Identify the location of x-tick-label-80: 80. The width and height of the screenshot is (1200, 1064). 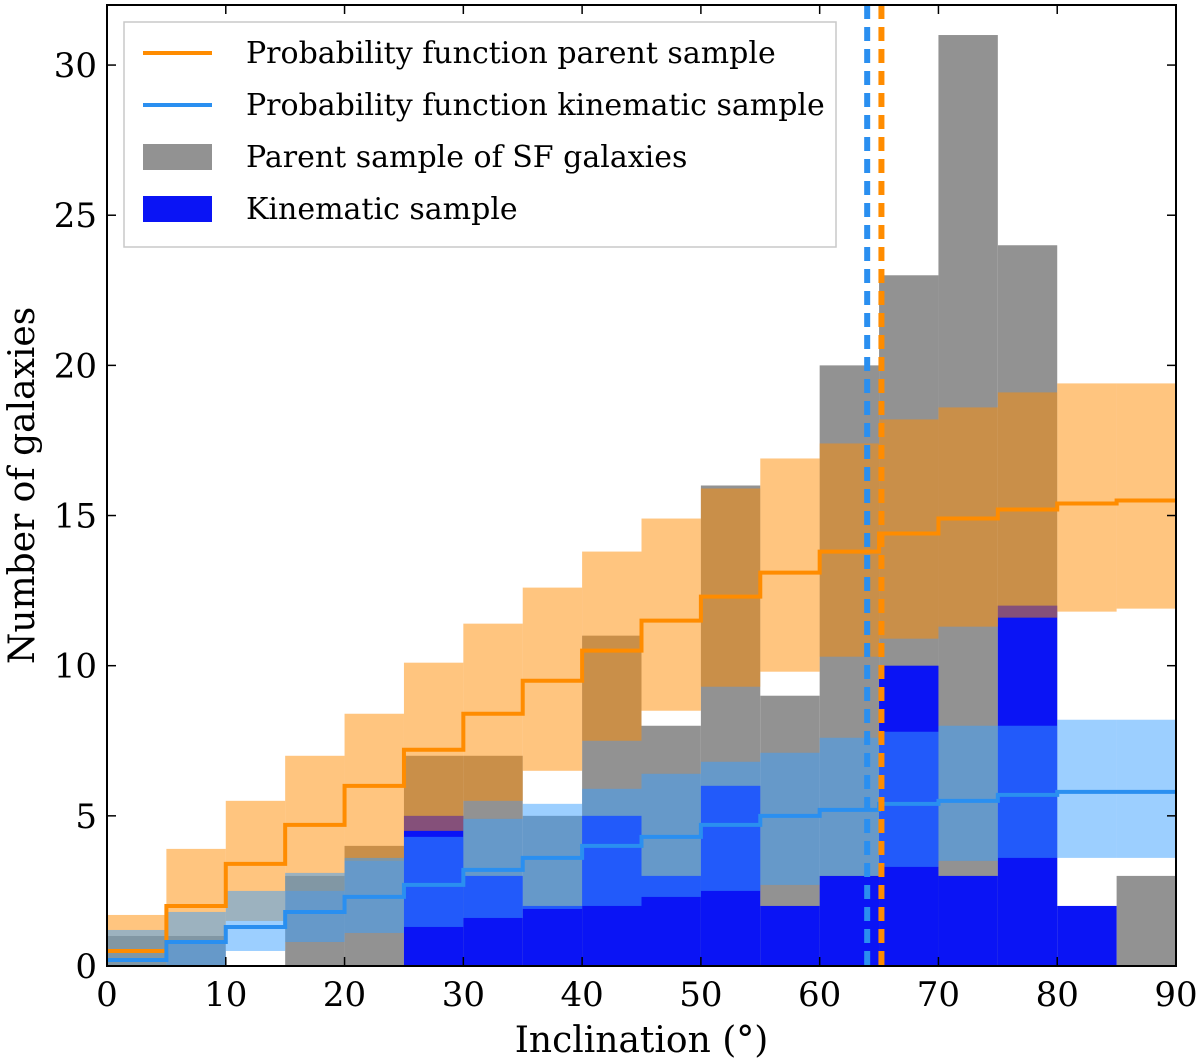
(1057, 995).